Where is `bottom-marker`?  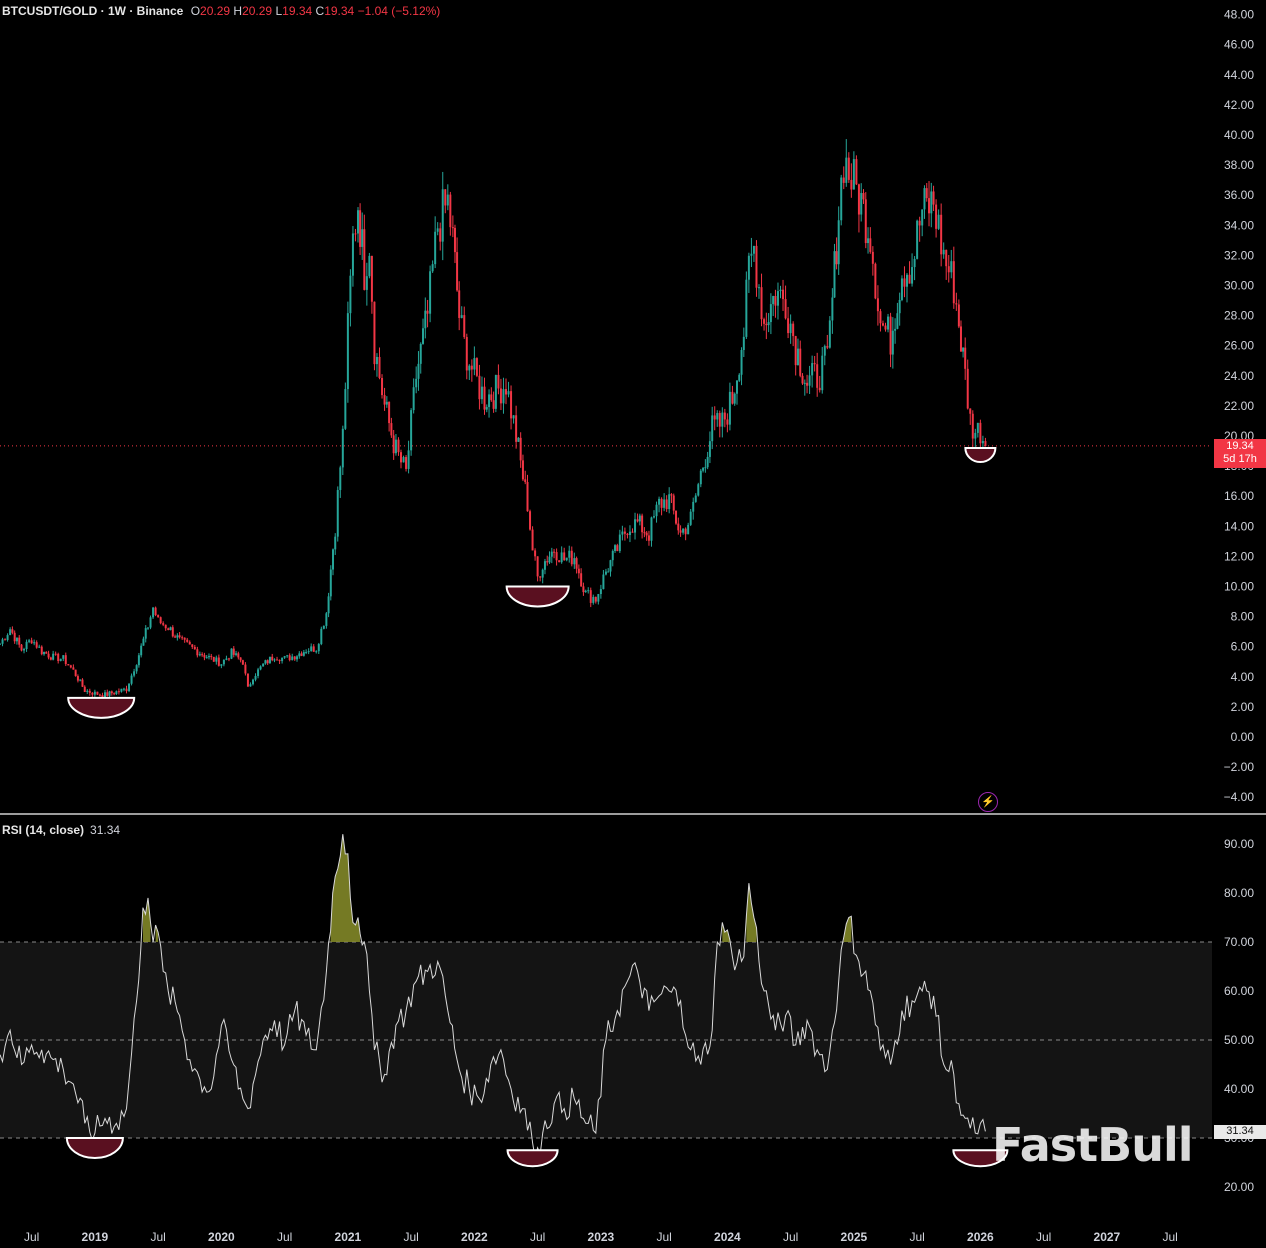
bottom-marker is located at coordinates (980, 455).